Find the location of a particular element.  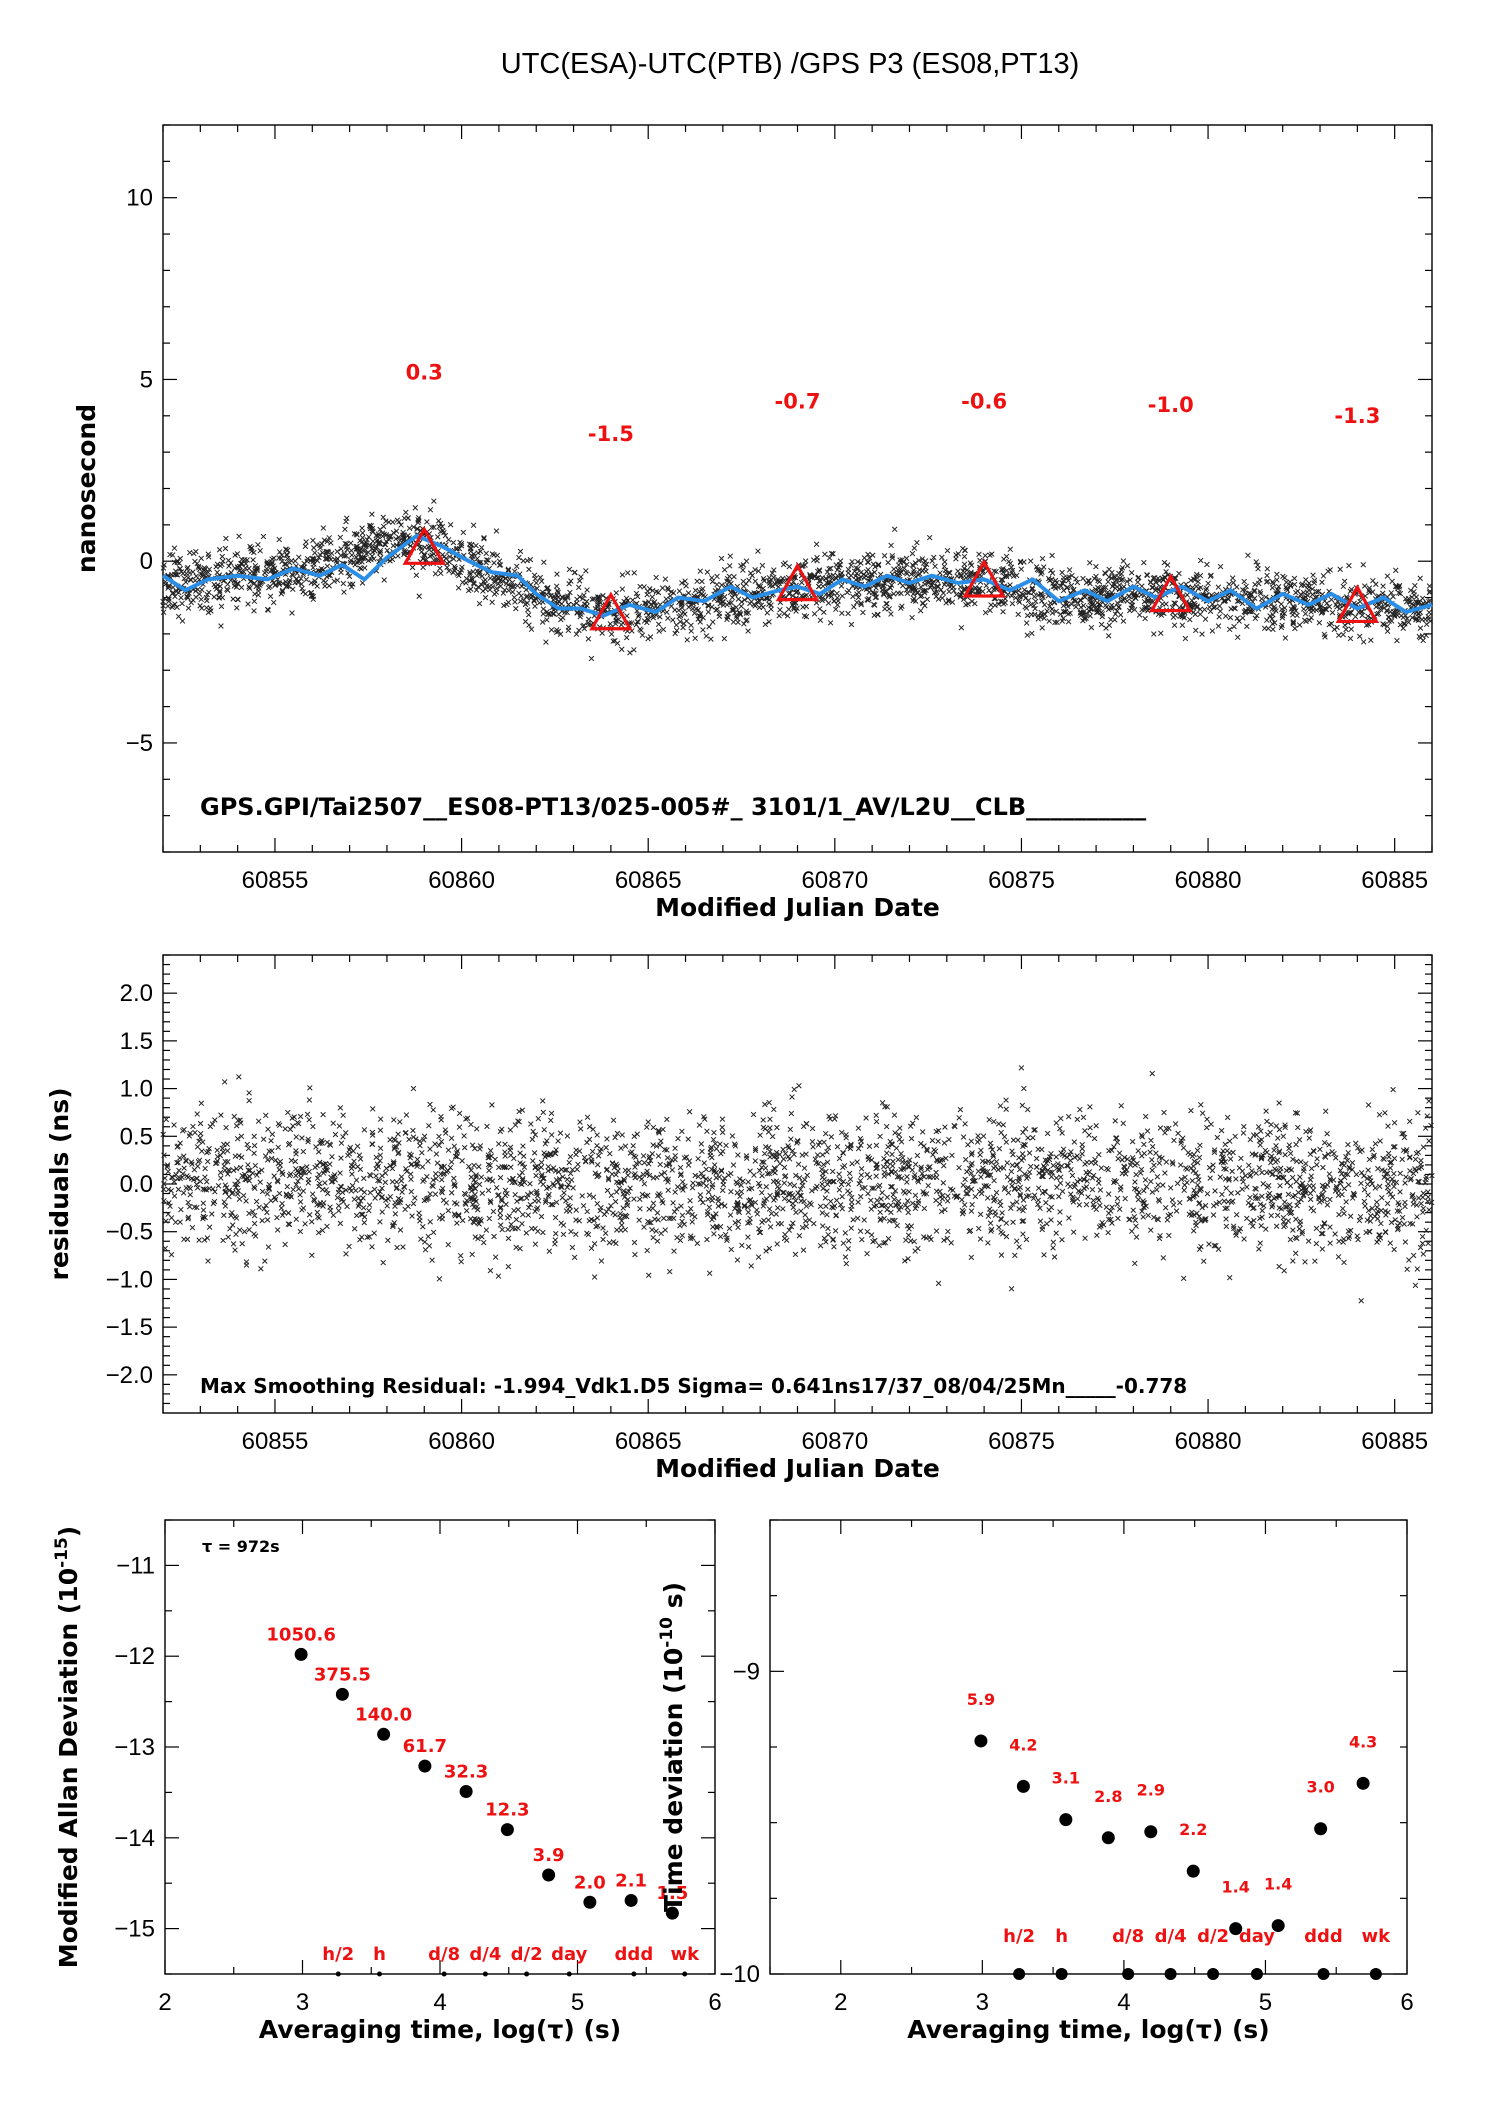

y-tick-label: 0 is located at coordinates (146, 561).